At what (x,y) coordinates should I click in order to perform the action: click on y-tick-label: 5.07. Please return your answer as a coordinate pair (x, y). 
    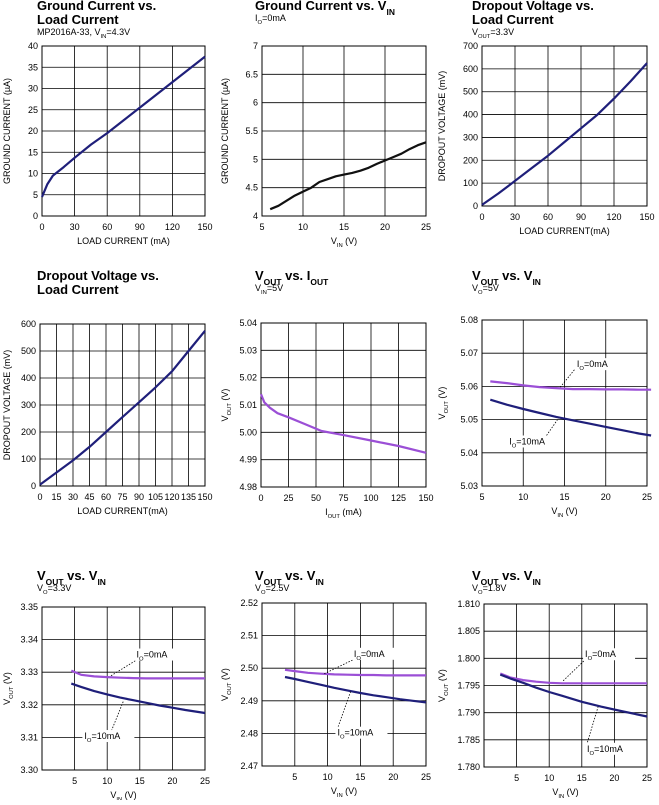
    Looking at the image, I should click on (469, 353).